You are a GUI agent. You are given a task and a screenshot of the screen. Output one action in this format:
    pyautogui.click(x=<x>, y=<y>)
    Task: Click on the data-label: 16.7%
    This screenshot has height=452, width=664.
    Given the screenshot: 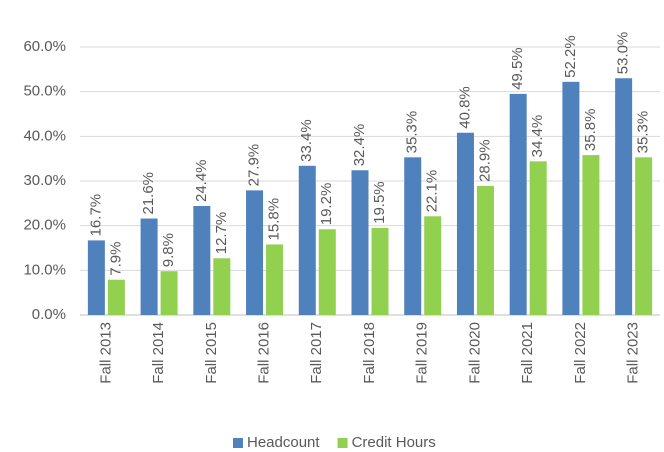 What is the action you would take?
    pyautogui.click(x=95, y=215)
    